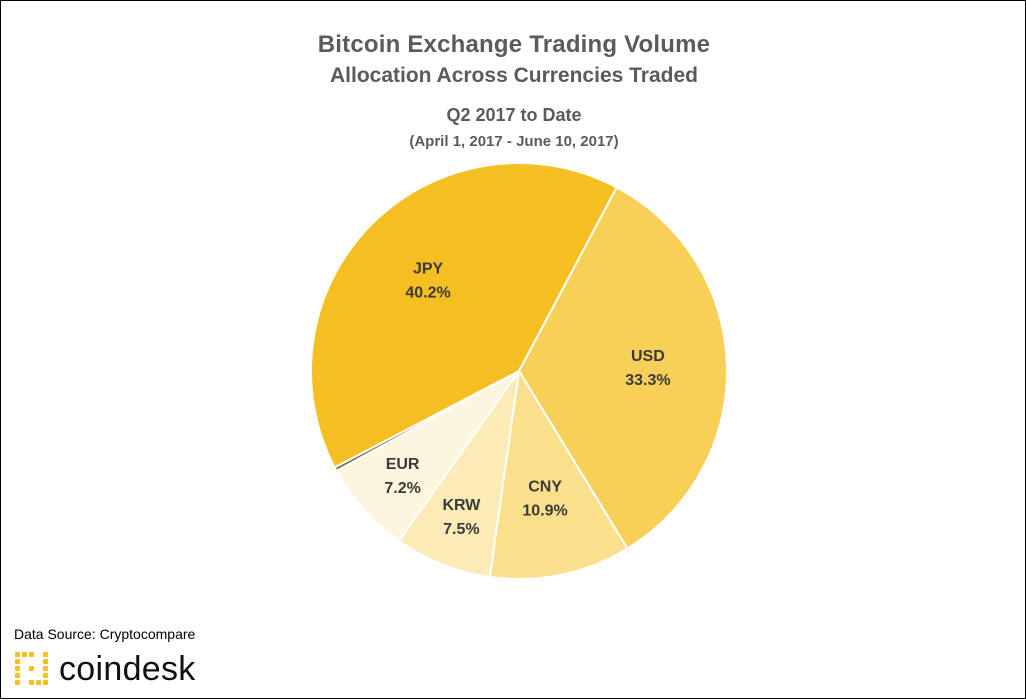  Describe the element at coordinates (648, 356) in the screenshot. I see `slice-label-usd: USD` at that location.